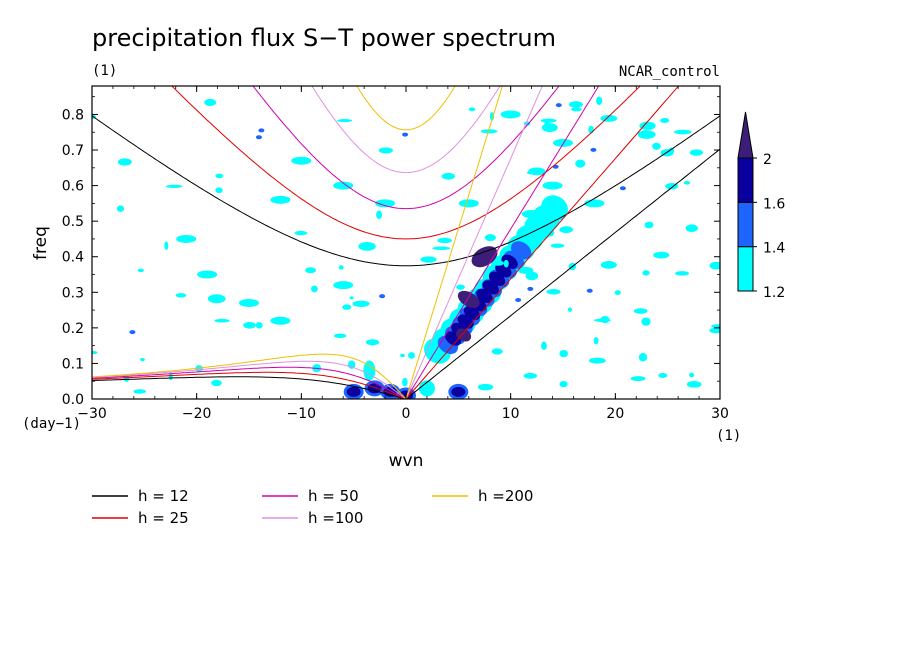 The width and height of the screenshot is (904, 654). Describe the element at coordinates (41, 243) in the screenshot. I see `y-axis-label: freq` at that location.